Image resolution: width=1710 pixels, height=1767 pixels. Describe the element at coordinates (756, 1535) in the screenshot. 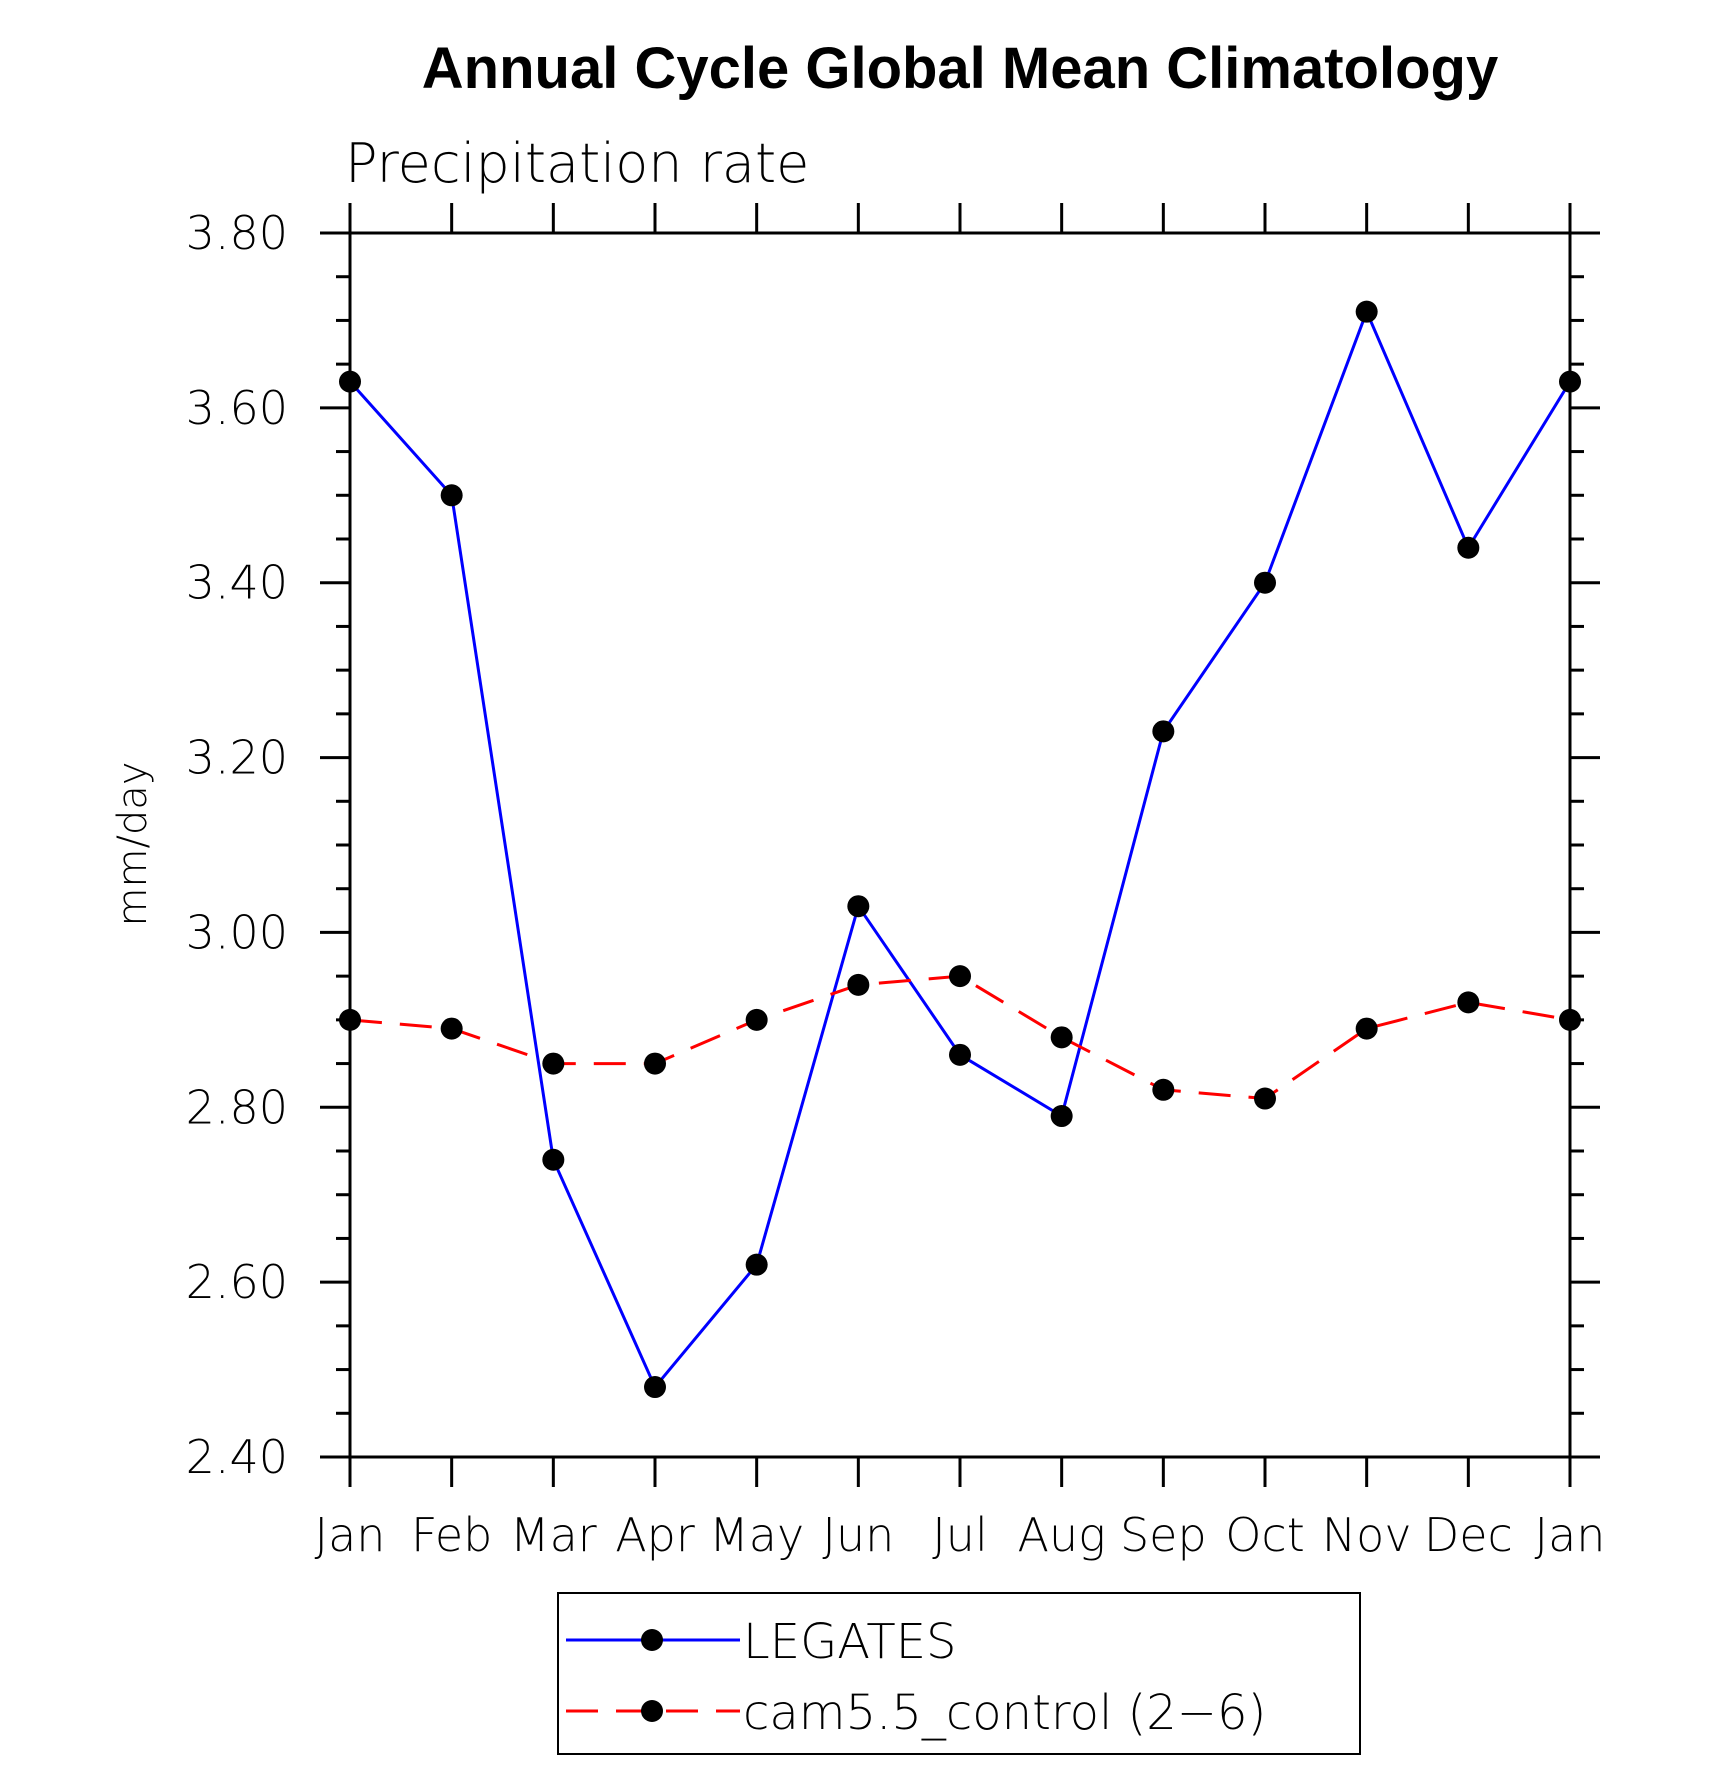

I see `x-tick-label: May` at that location.